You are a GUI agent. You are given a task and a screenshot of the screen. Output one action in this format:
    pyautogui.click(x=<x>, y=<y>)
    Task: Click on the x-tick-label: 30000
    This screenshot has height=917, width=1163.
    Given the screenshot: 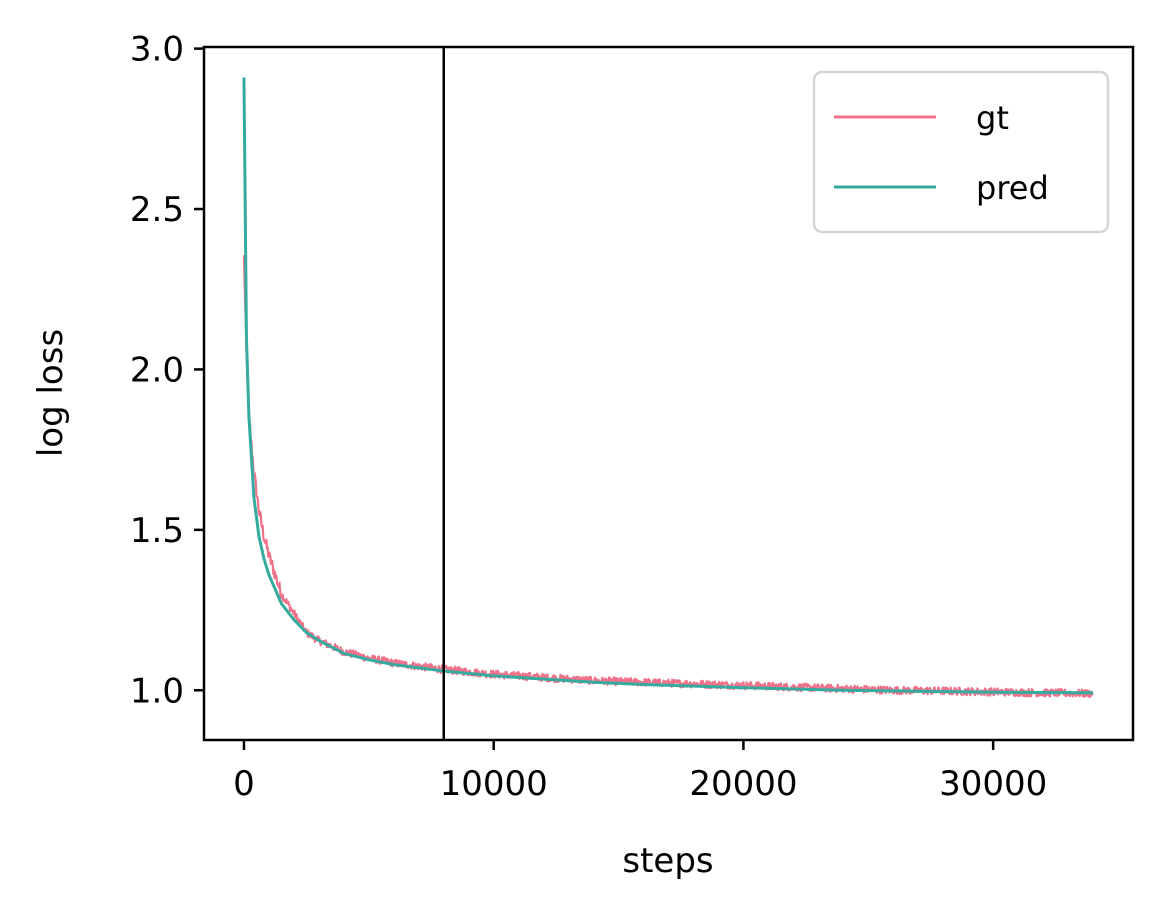 What is the action you would take?
    pyautogui.click(x=993, y=784)
    